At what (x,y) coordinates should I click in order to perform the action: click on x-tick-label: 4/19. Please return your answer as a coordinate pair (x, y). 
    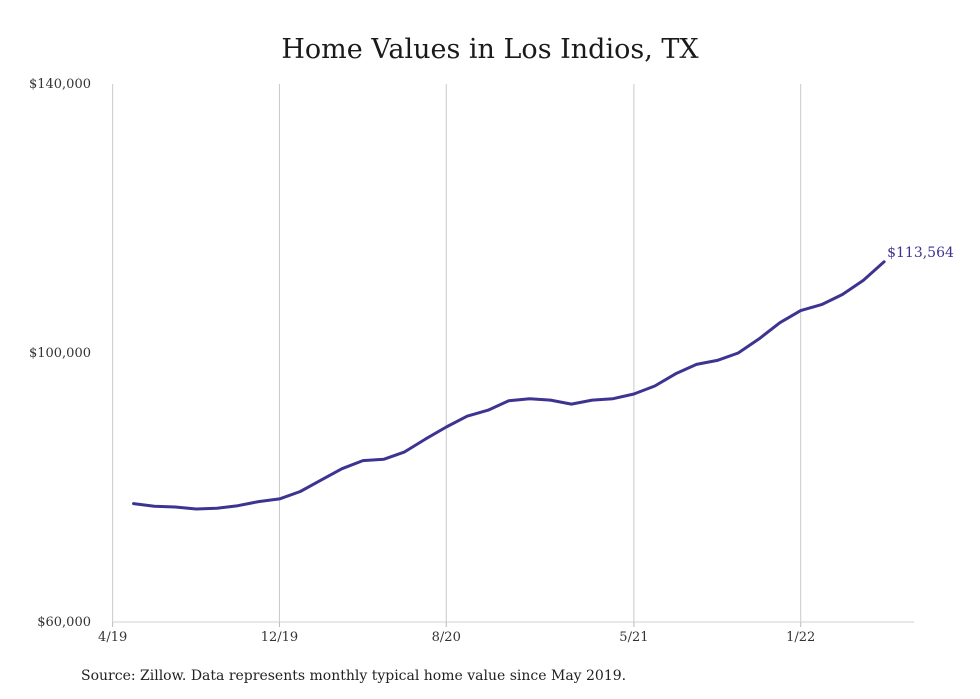
    Looking at the image, I should click on (112, 637).